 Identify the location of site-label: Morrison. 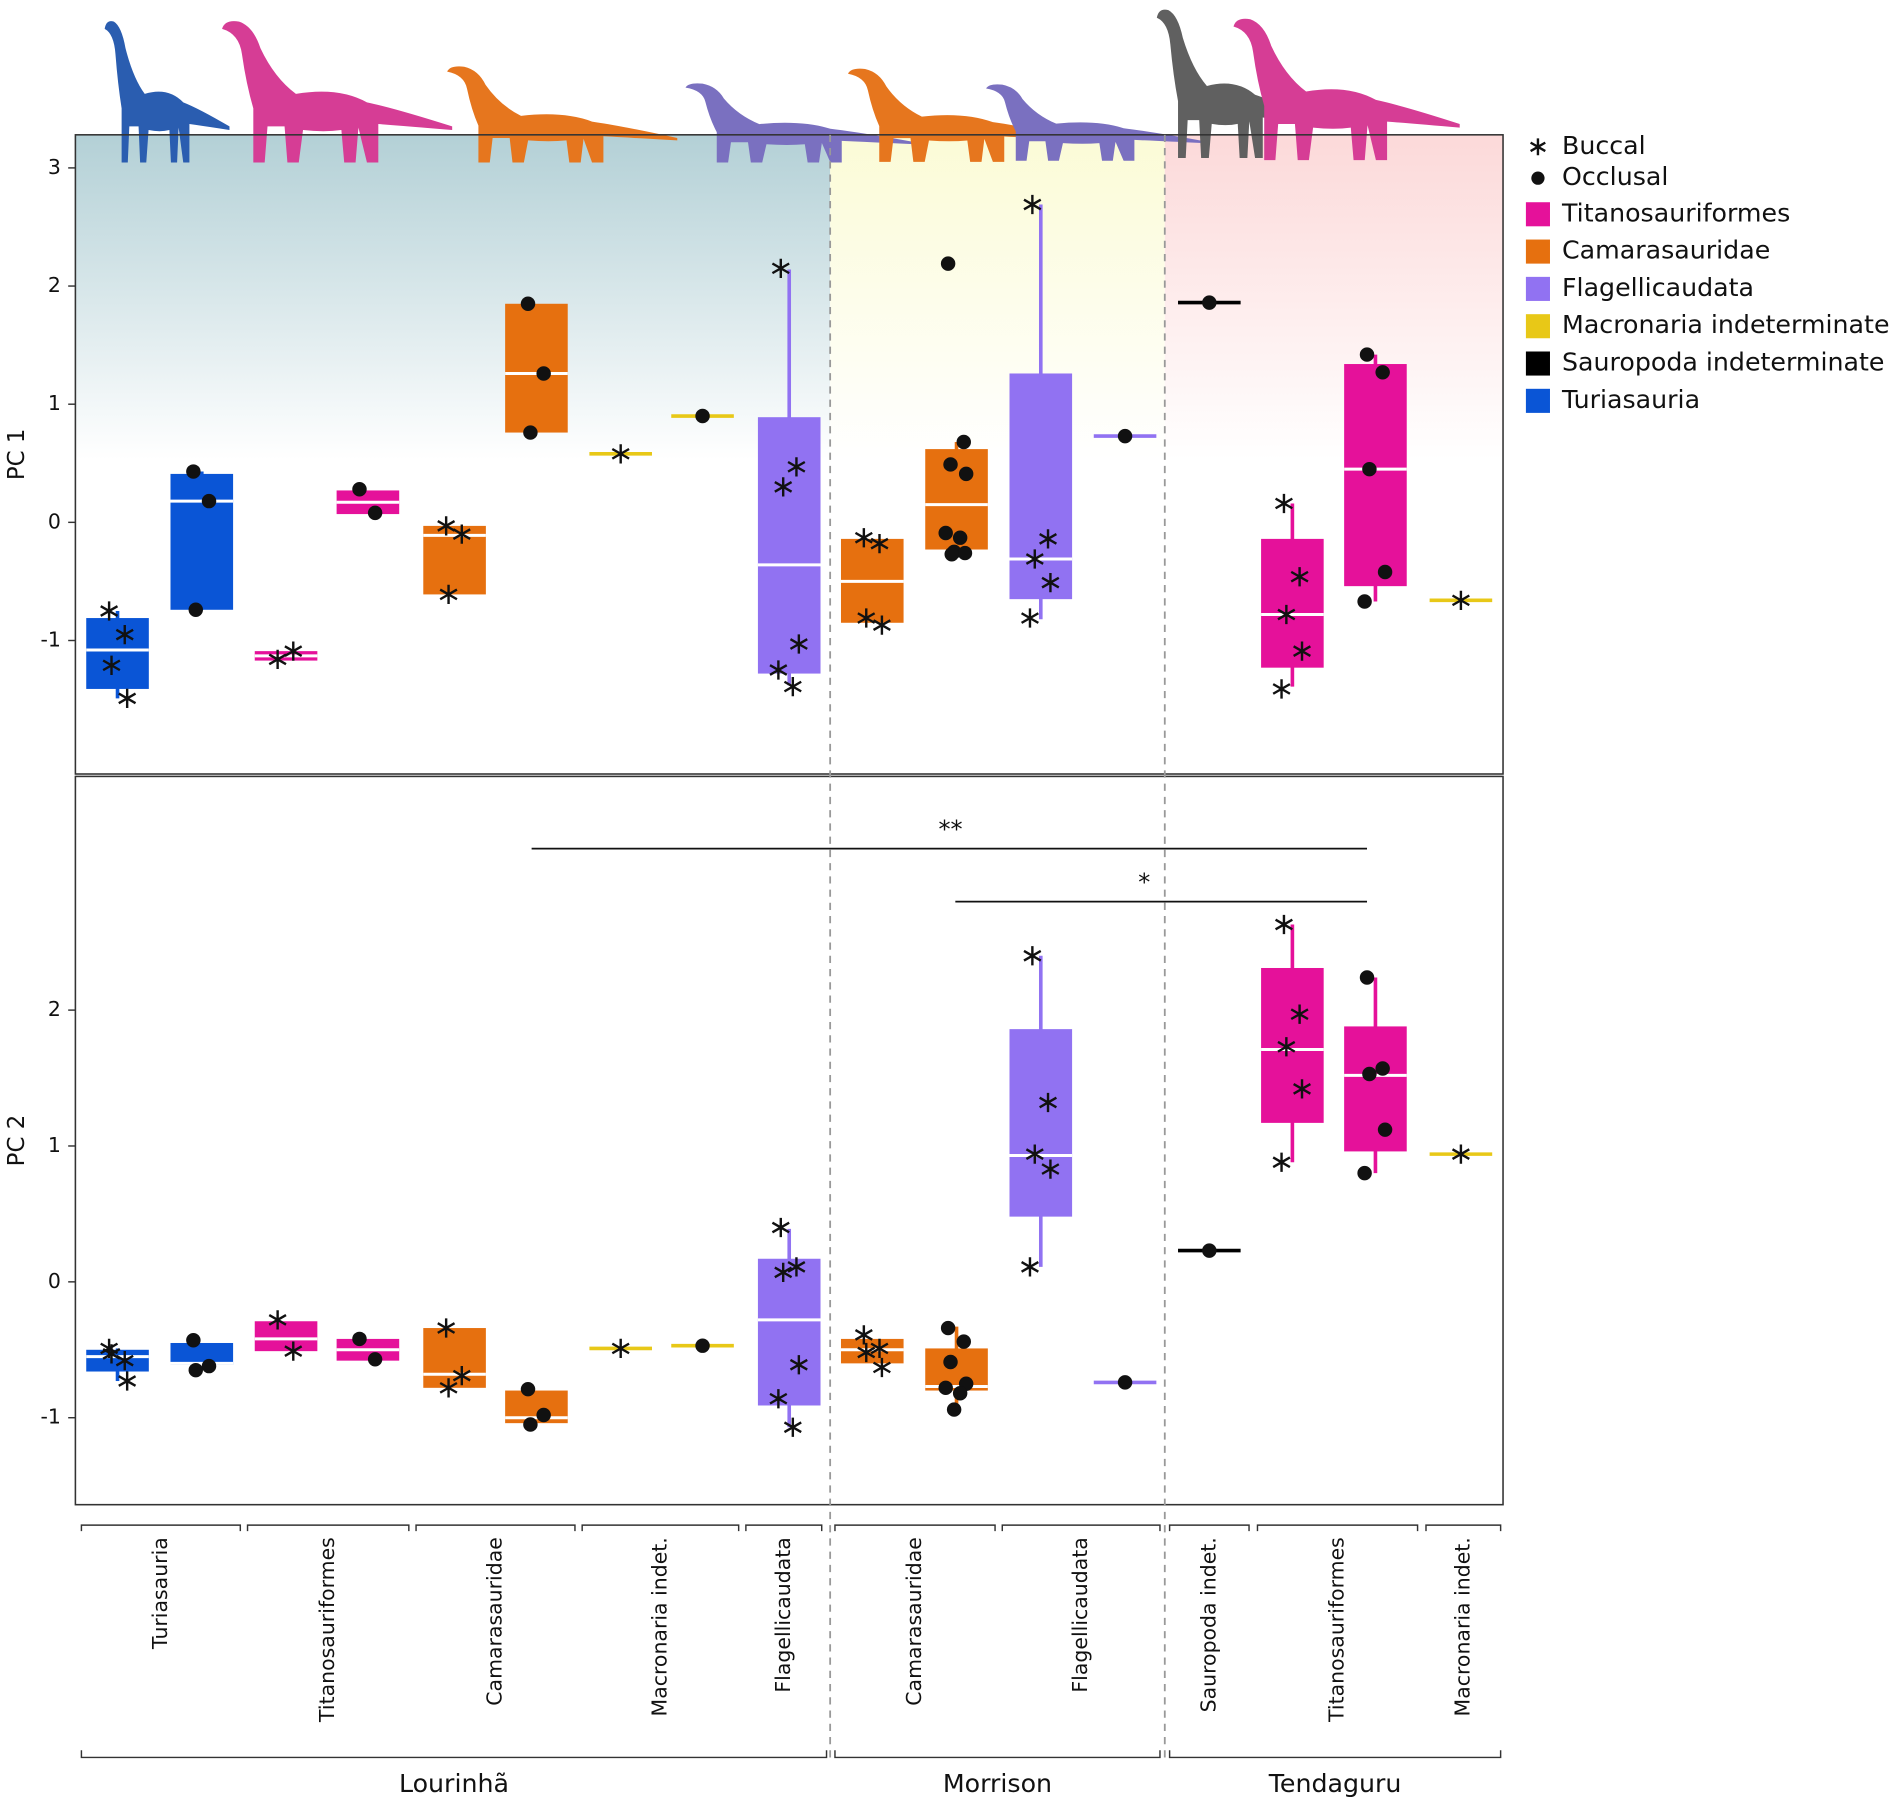
(997, 1783).